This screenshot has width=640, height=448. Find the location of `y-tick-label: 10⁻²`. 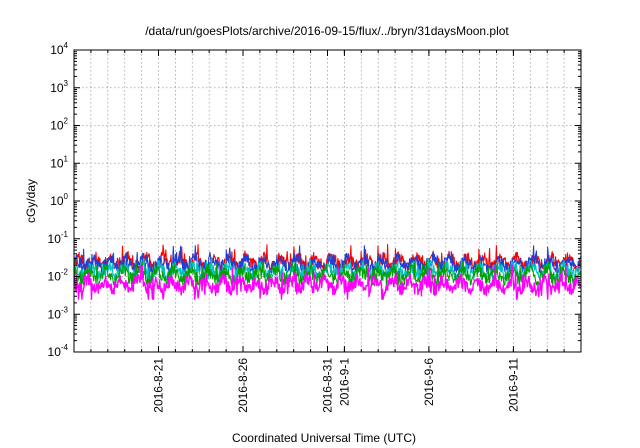

y-tick-label: 10⁻² is located at coordinates (58, 276).